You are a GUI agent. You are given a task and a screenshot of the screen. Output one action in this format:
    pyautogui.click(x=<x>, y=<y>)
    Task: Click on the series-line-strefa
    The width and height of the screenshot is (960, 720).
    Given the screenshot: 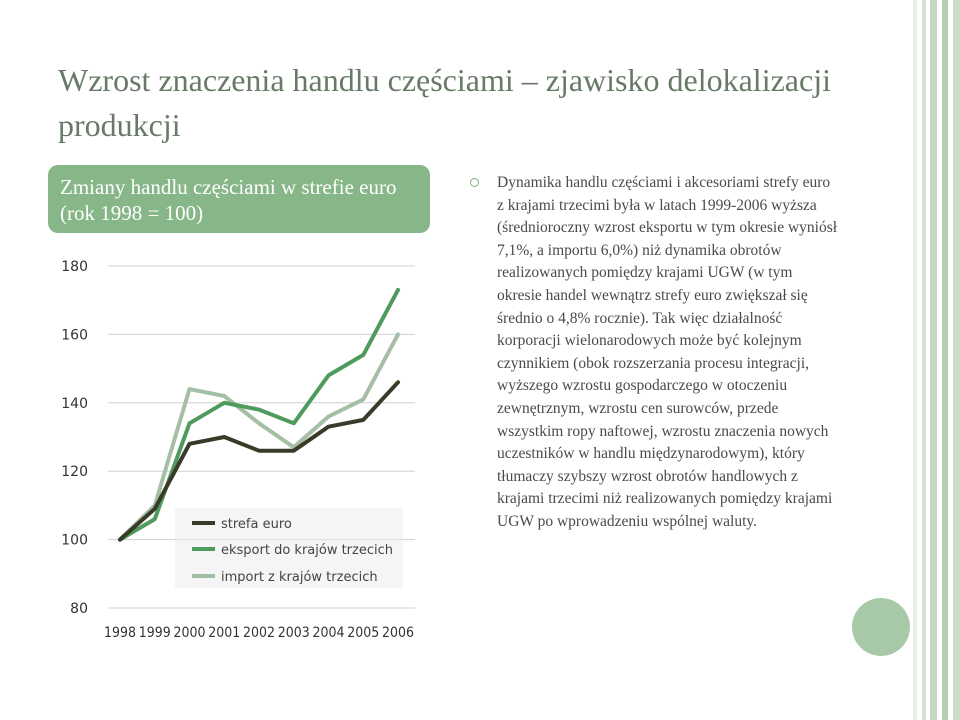 What is the action you would take?
    pyautogui.click(x=259, y=461)
    